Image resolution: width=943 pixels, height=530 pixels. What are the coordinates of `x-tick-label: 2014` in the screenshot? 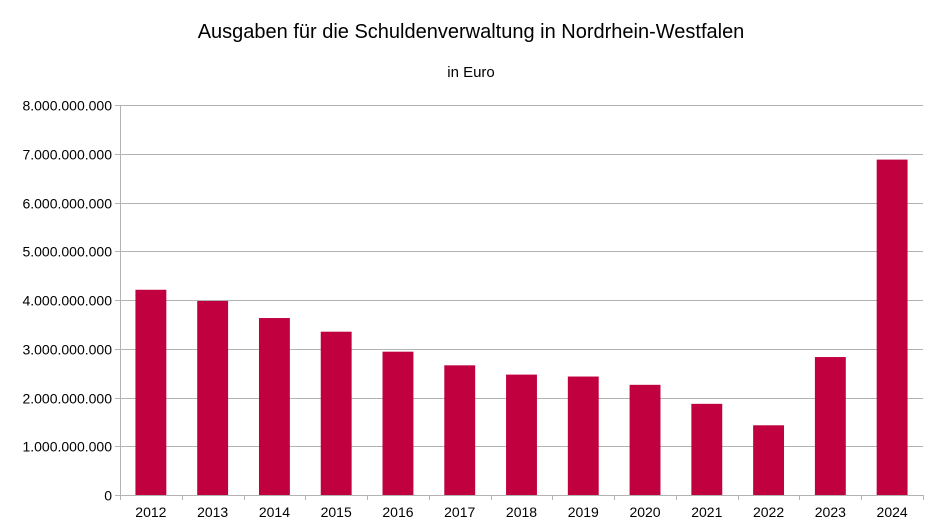 It's located at (274, 512).